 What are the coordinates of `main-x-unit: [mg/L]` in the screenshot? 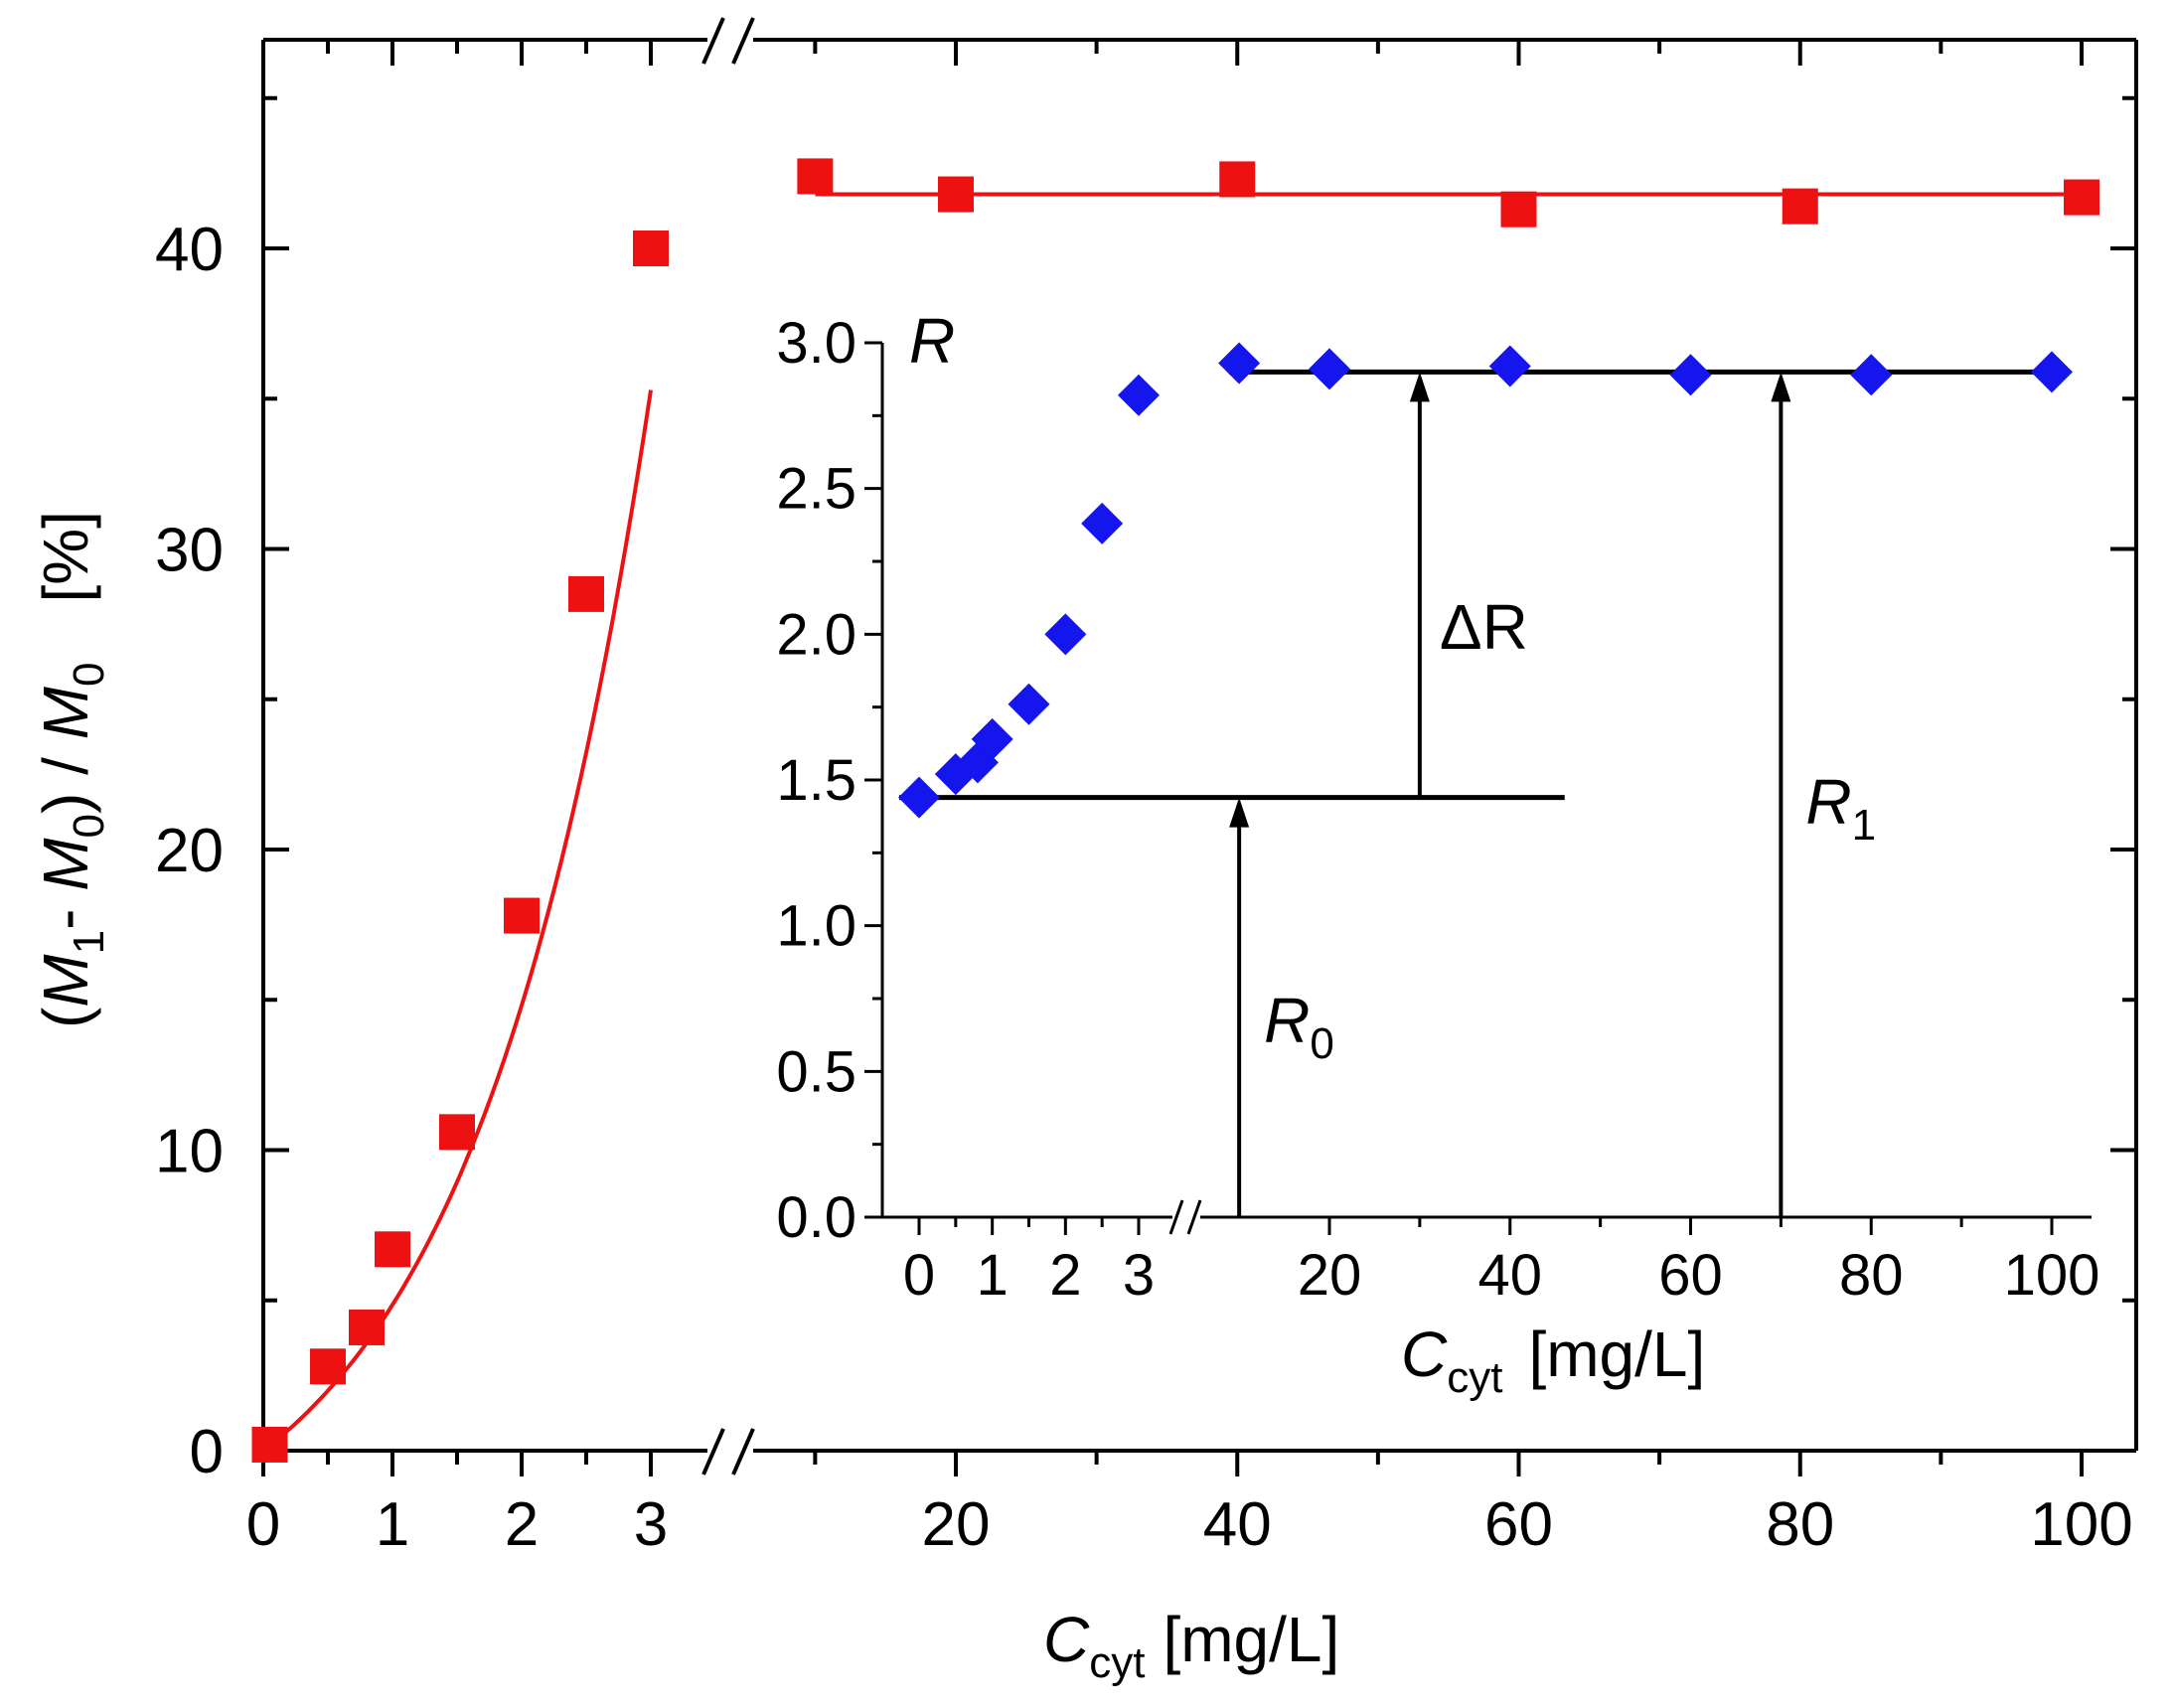 It's located at (1251, 1639).